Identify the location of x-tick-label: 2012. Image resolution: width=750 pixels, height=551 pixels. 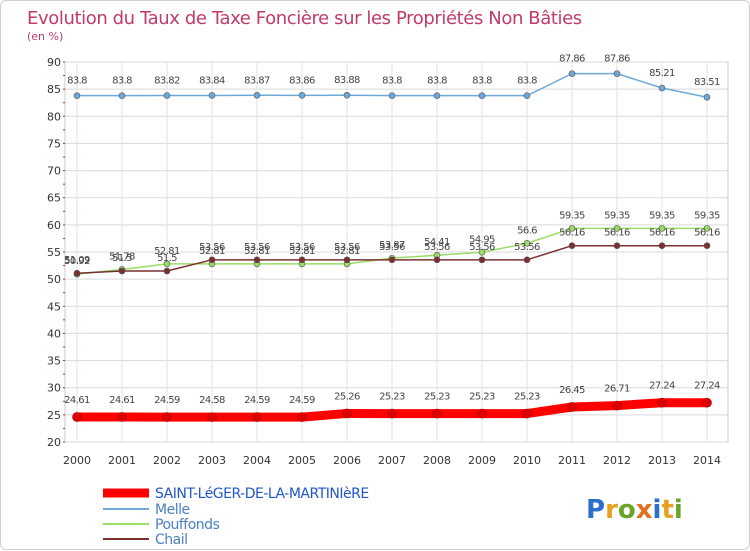
(617, 460).